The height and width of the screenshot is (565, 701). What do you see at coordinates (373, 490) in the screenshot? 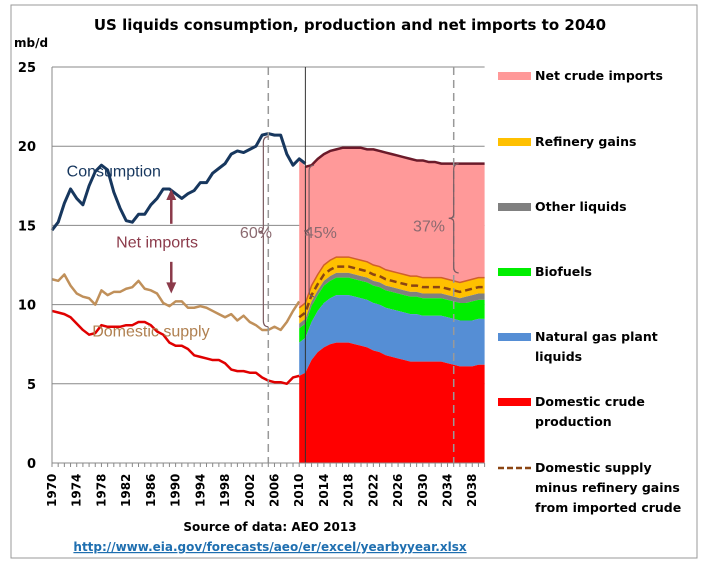
I see `x-tick-label: 2022` at bounding box center [373, 490].